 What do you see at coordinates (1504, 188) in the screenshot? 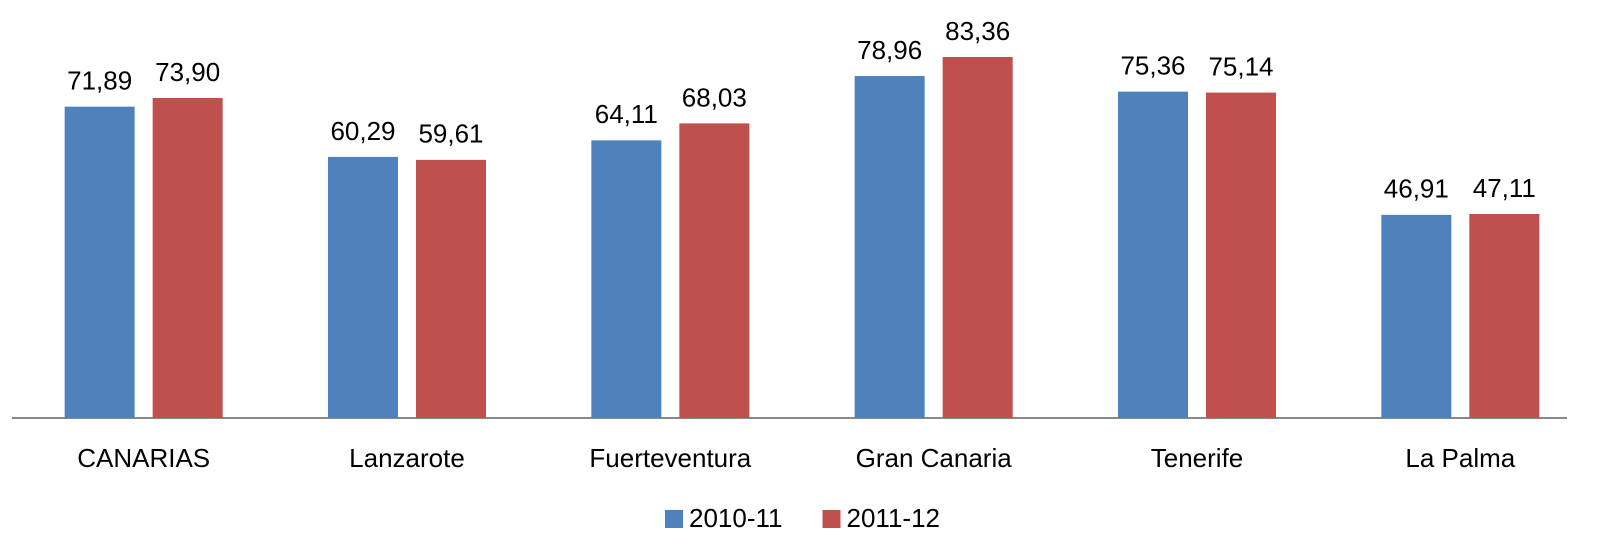
I see `data-label: 47,11` at bounding box center [1504, 188].